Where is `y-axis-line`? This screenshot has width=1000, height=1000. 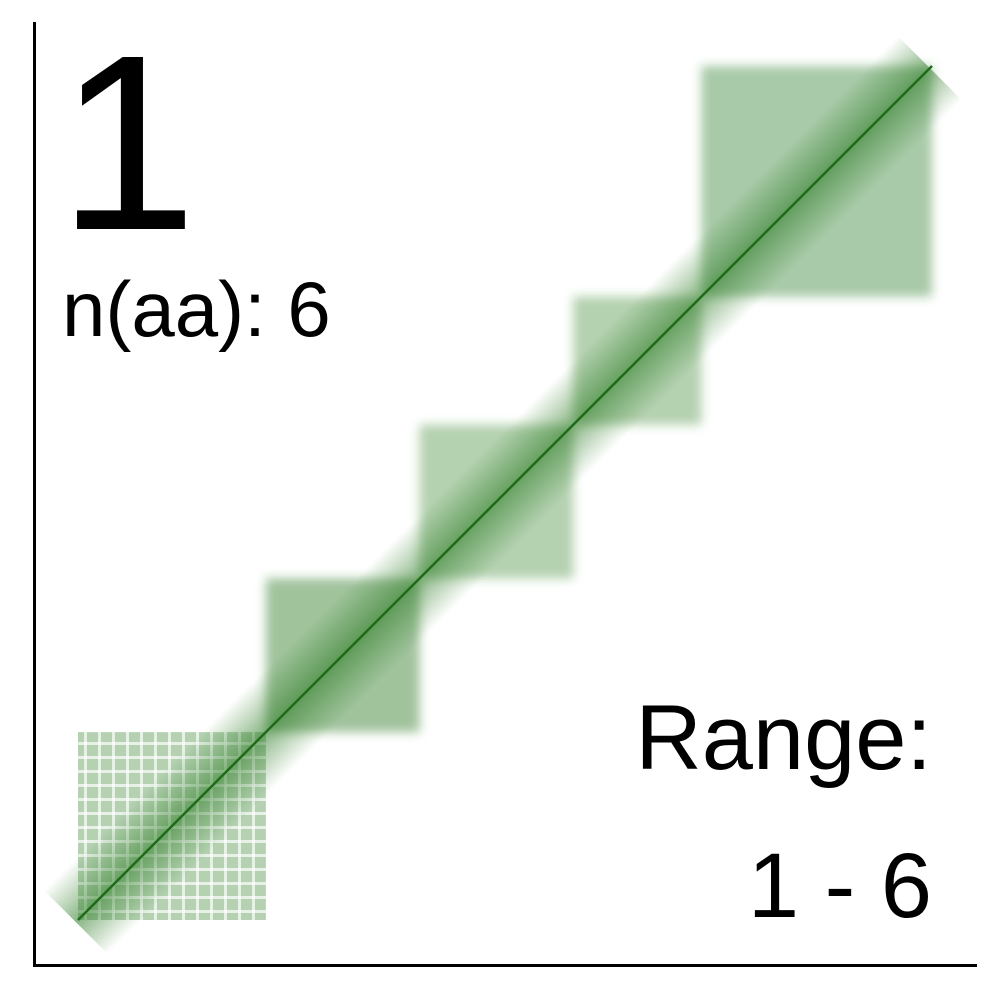
y-axis-line is located at coordinates (34, 494).